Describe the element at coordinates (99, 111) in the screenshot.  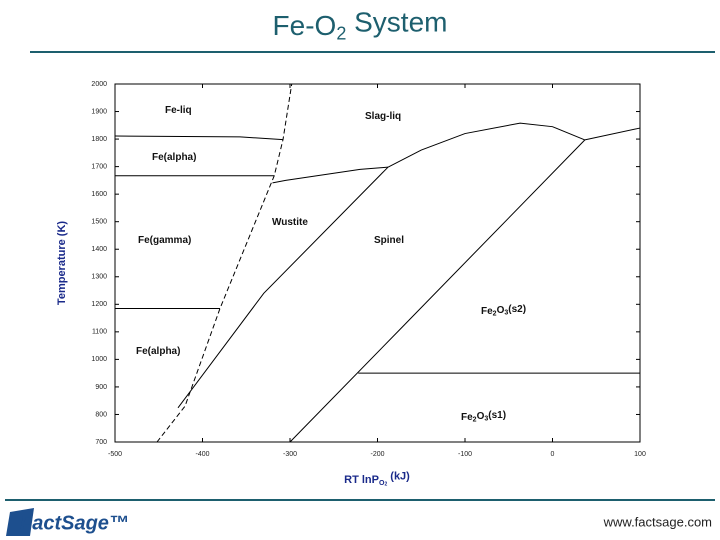
I see `y-tick-label: 1900` at that location.